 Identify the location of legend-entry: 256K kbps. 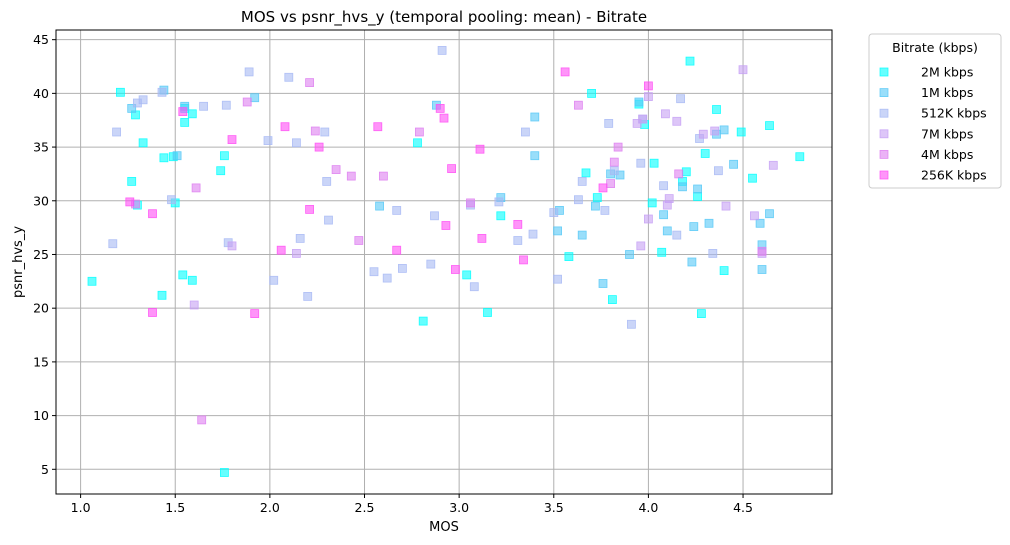
(954, 175).